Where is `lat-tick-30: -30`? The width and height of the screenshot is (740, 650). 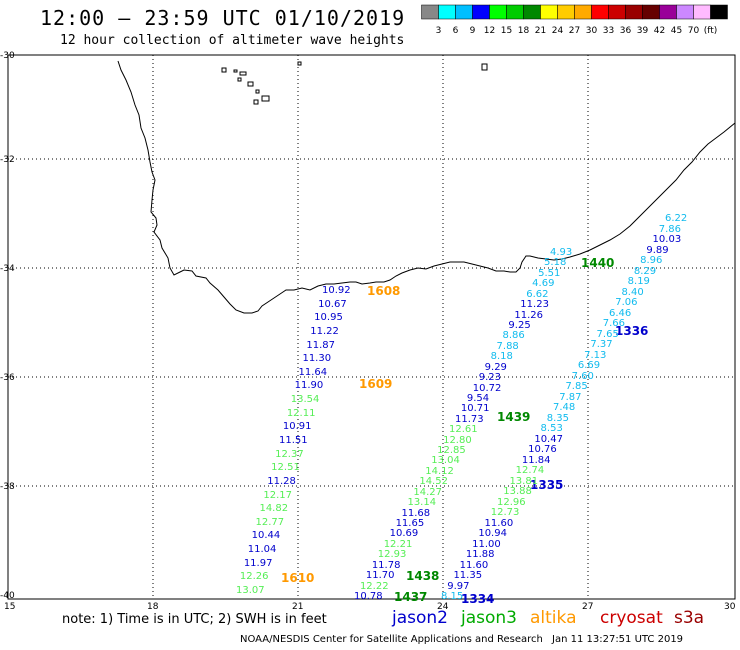 lat-tick-30: -30 is located at coordinates (7, 56).